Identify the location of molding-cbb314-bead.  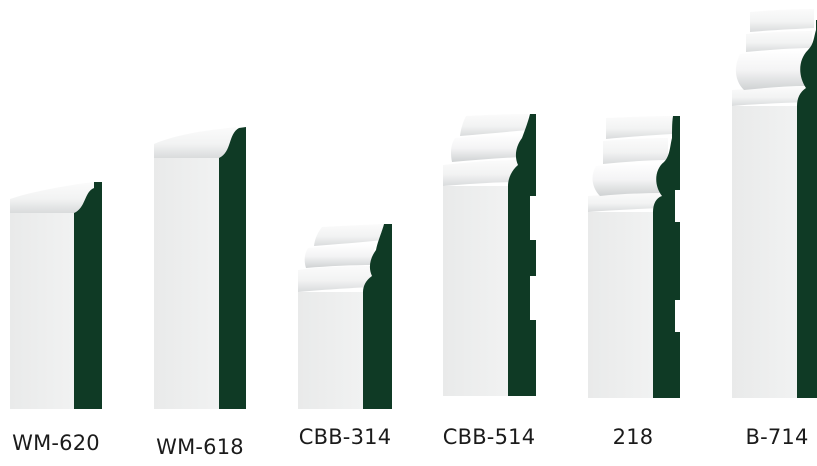
(339, 256).